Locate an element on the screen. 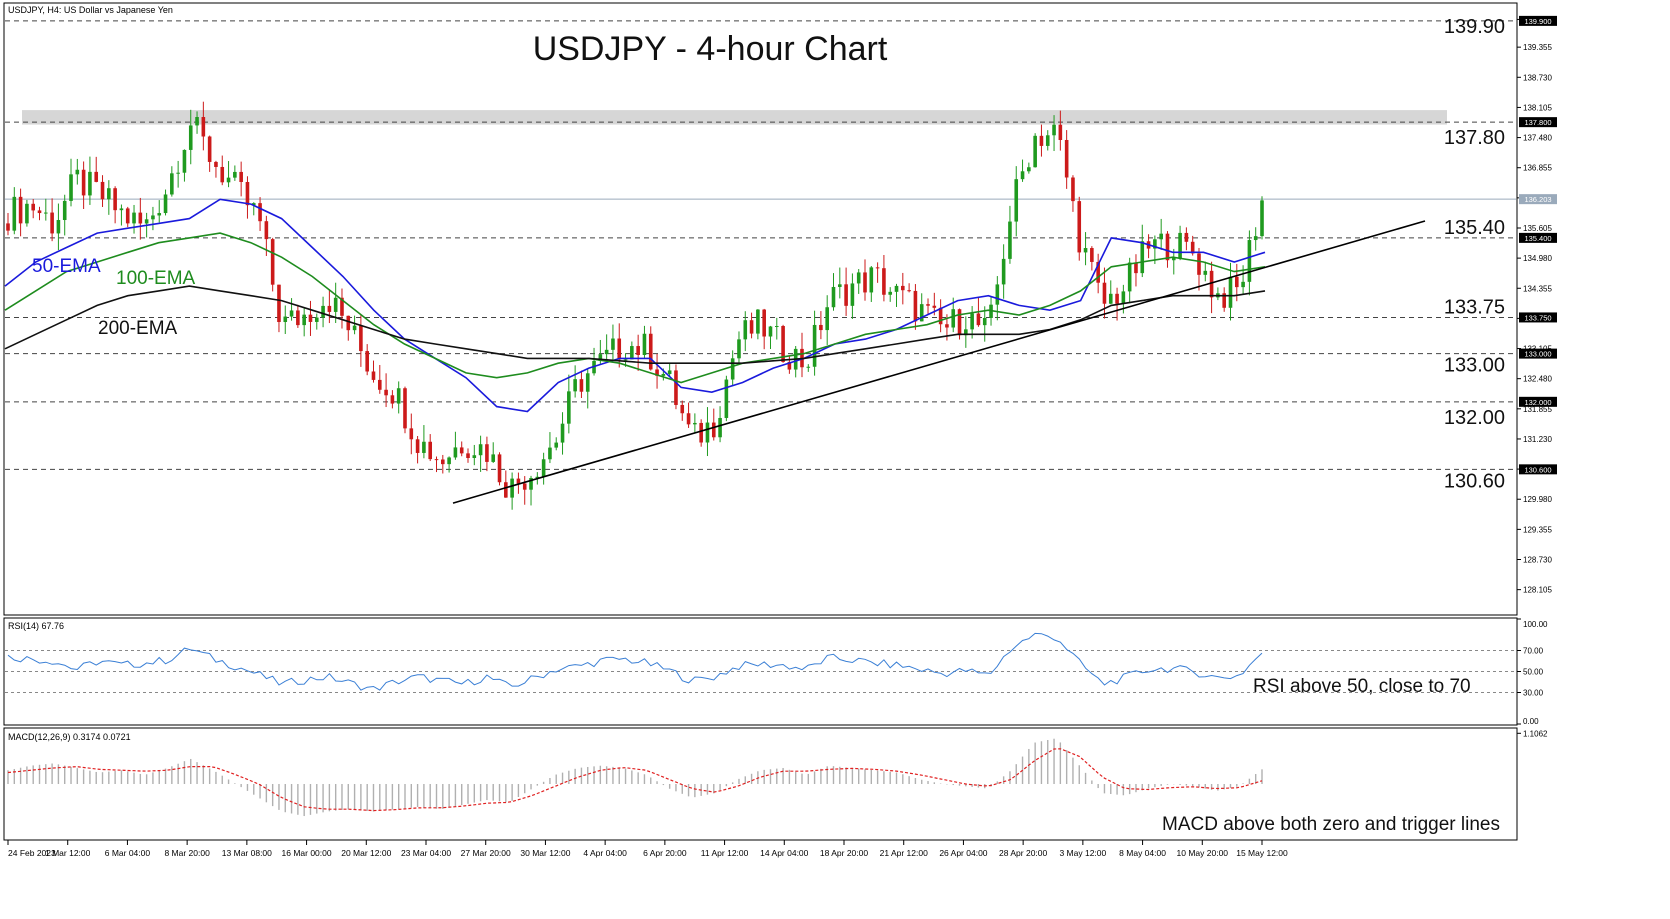 The image size is (1670, 919). level-label: 137.80 is located at coordinates (1474, 138).